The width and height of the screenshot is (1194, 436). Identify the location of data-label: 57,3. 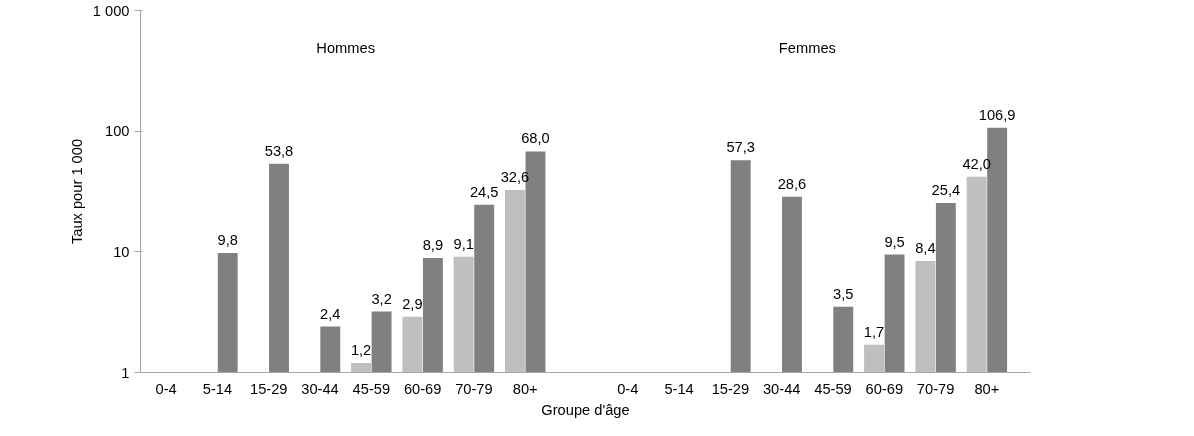
(740, 147).